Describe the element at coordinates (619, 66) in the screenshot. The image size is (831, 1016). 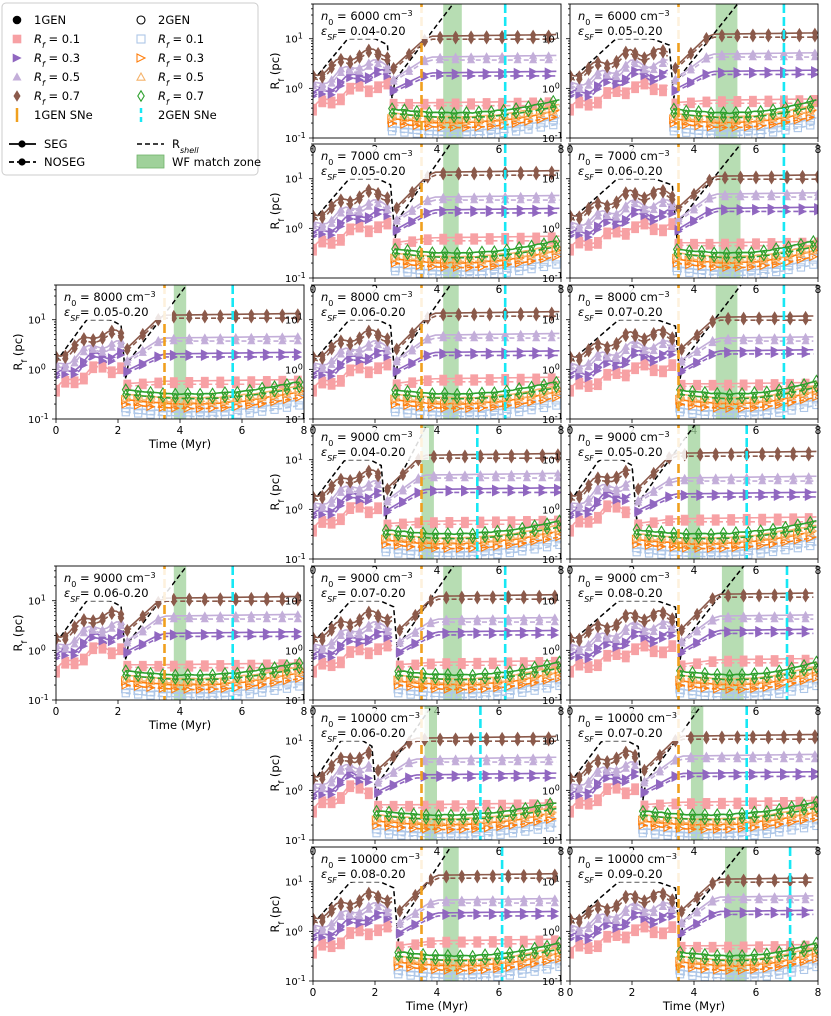
I see `rf07-early-noseg-line` at that location.